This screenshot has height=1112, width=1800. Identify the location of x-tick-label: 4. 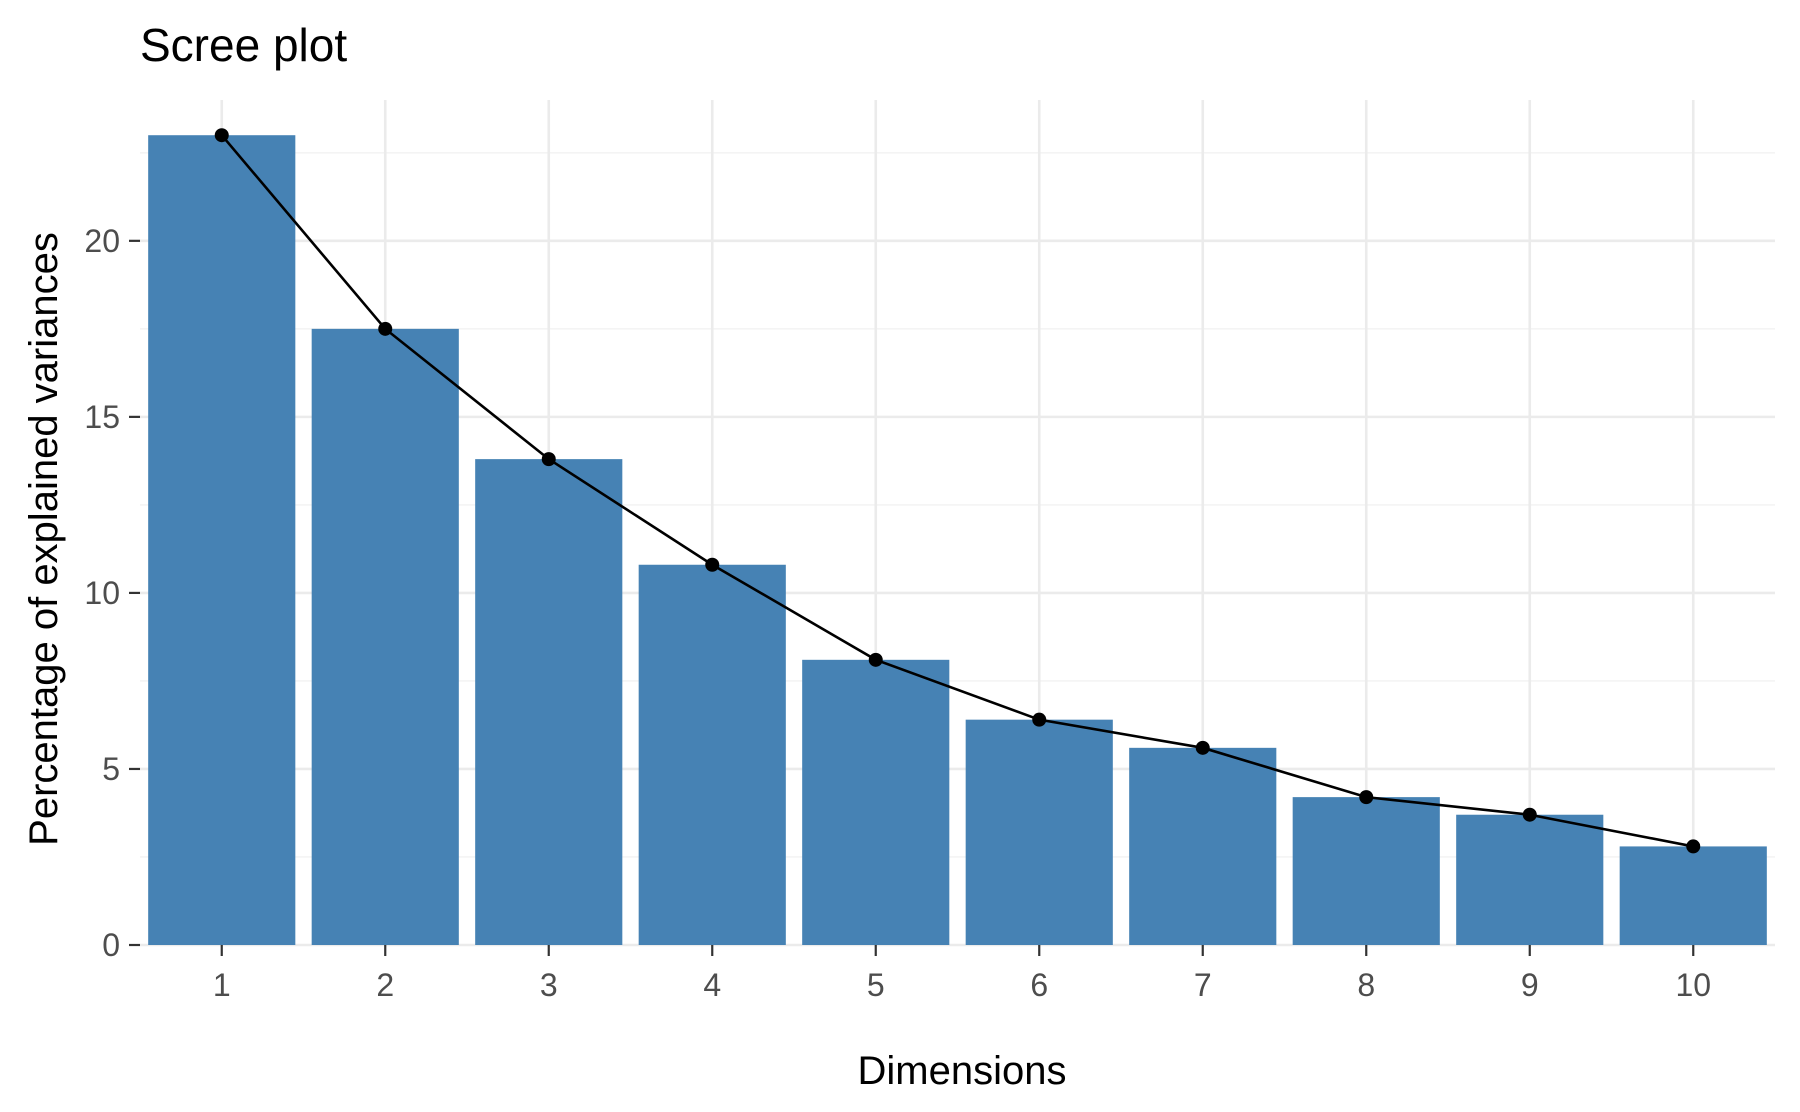
(712, 985).